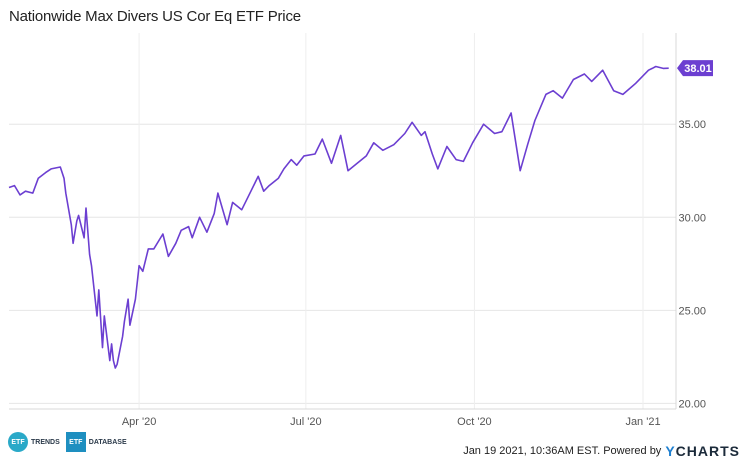 The height and width of the screenshot is (462, 750). I want to click on timestamp: Jan 19 2021, 10:36AM EST. Powered by, so click(562, 451).